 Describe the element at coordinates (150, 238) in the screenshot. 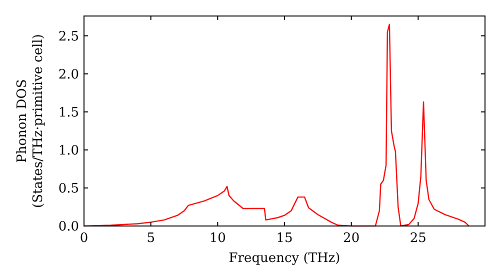

I see `x-tick-label: 5` at that location.